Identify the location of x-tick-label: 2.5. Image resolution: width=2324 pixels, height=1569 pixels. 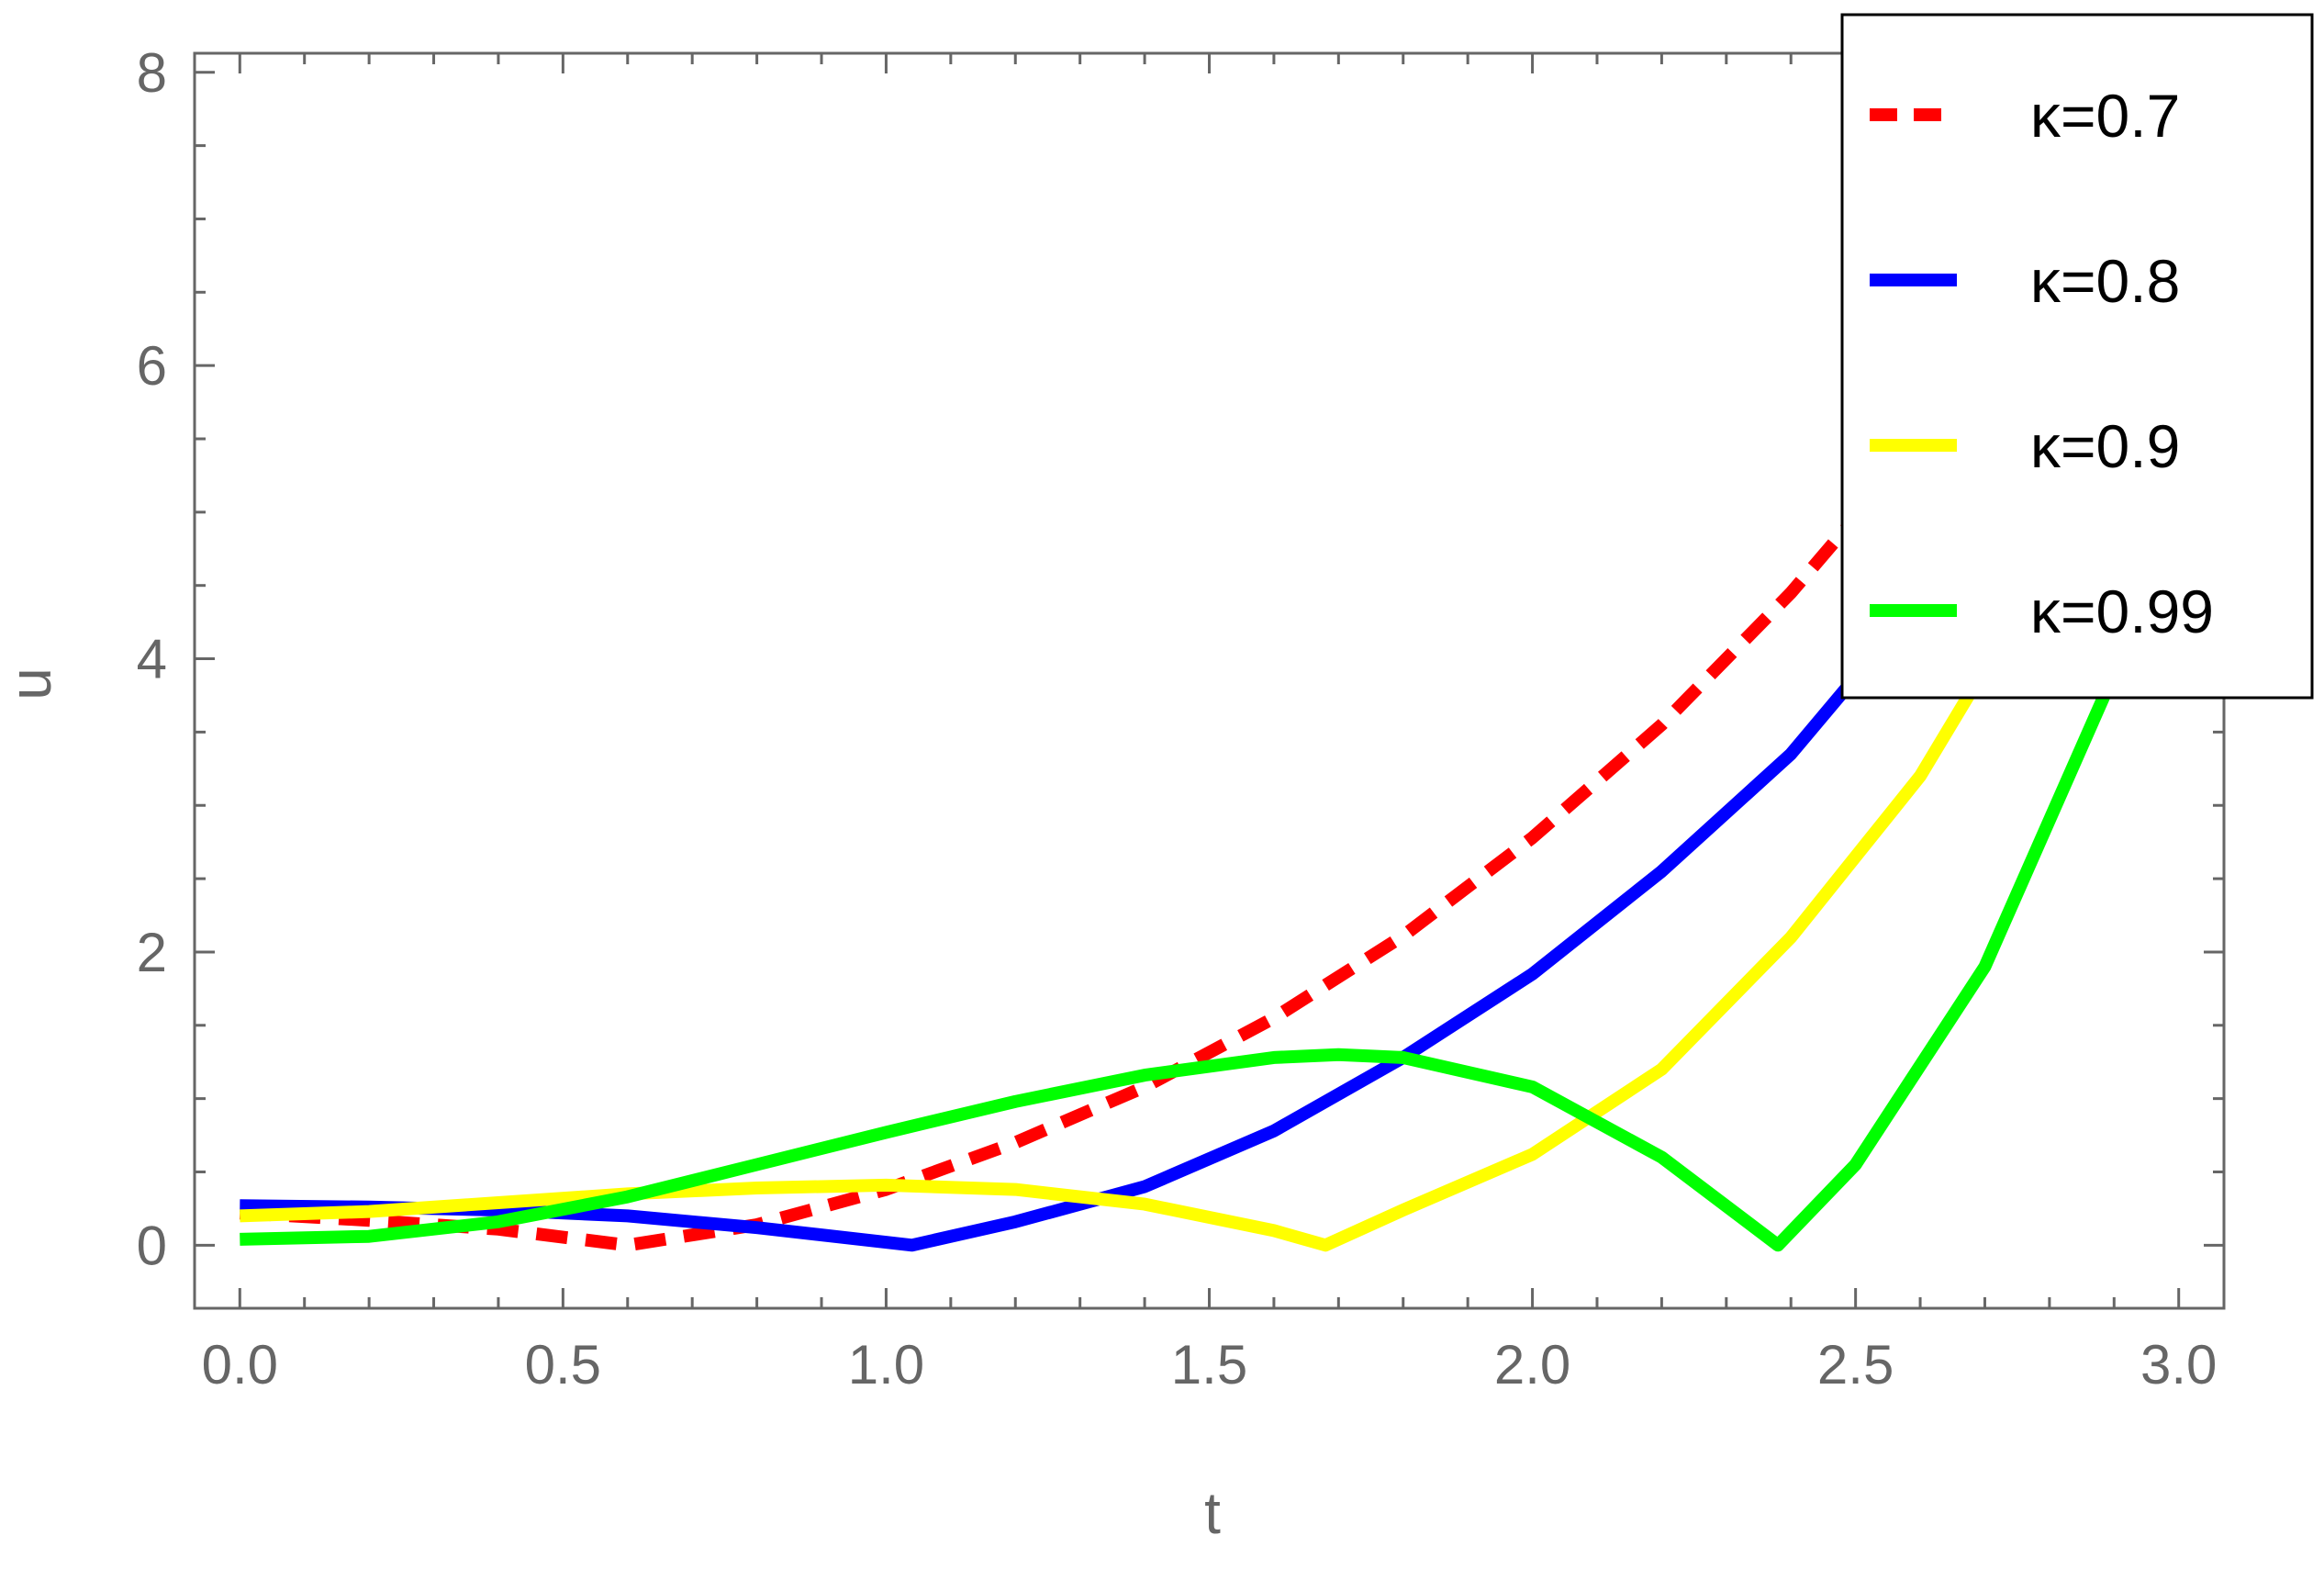
(1855, 1365).